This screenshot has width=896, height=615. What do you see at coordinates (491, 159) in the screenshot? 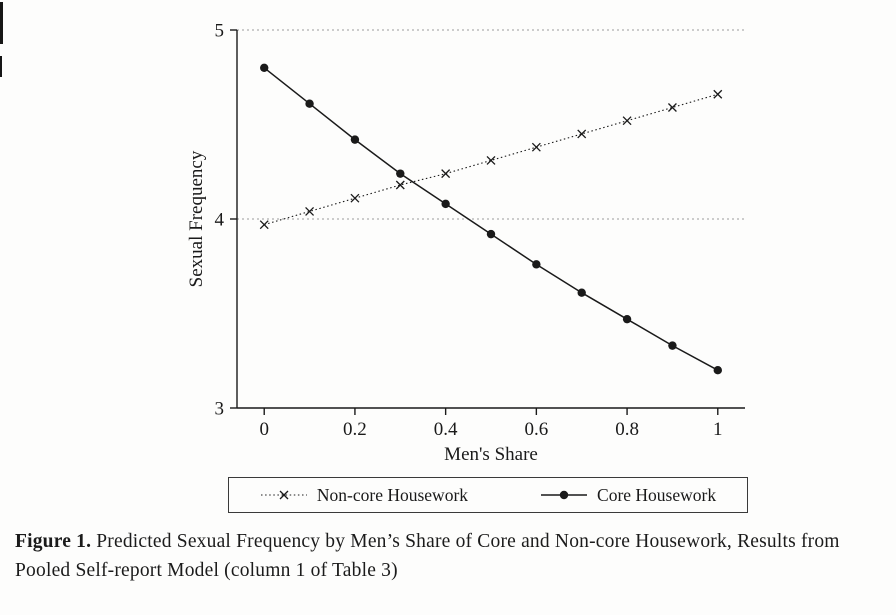
I see `series-non-core-housework` at bounding box center [491, 159].